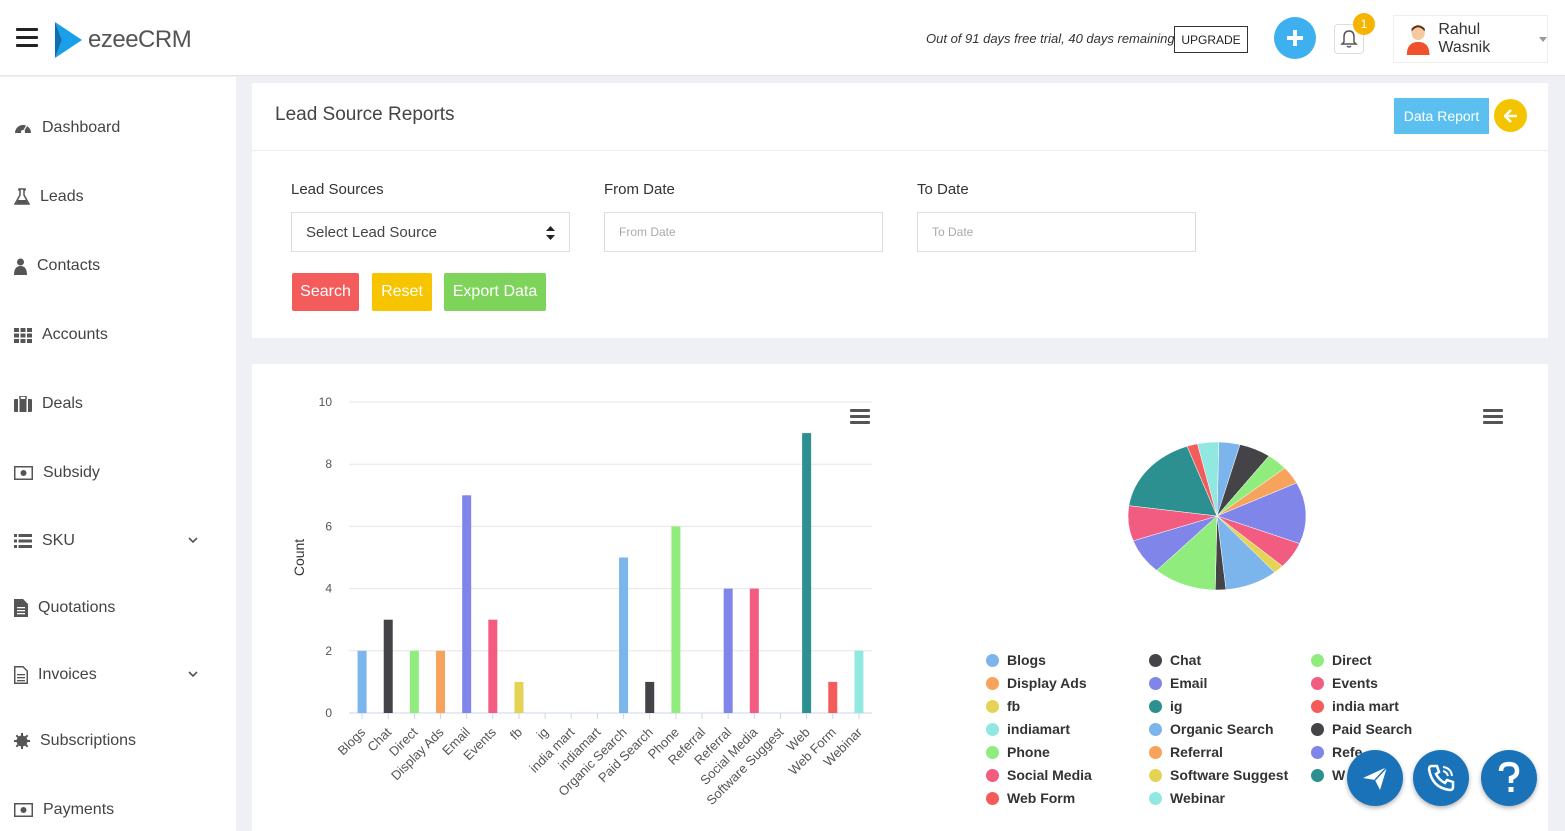 This screenshot has width=1565, height=831. What do you see at coordinates (860, 417) in the screenshot?
I see `bar-chart-menu-icon` at bounding box center [860, 417].